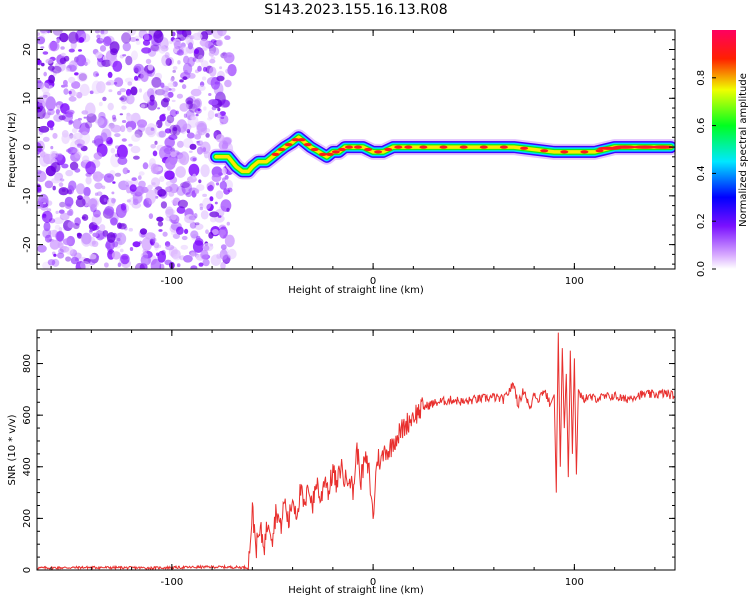  What do you see at coordinates (27, 147) in the screenshot?
I see `y-tick-label: 0` at bounding box center [27, 147].